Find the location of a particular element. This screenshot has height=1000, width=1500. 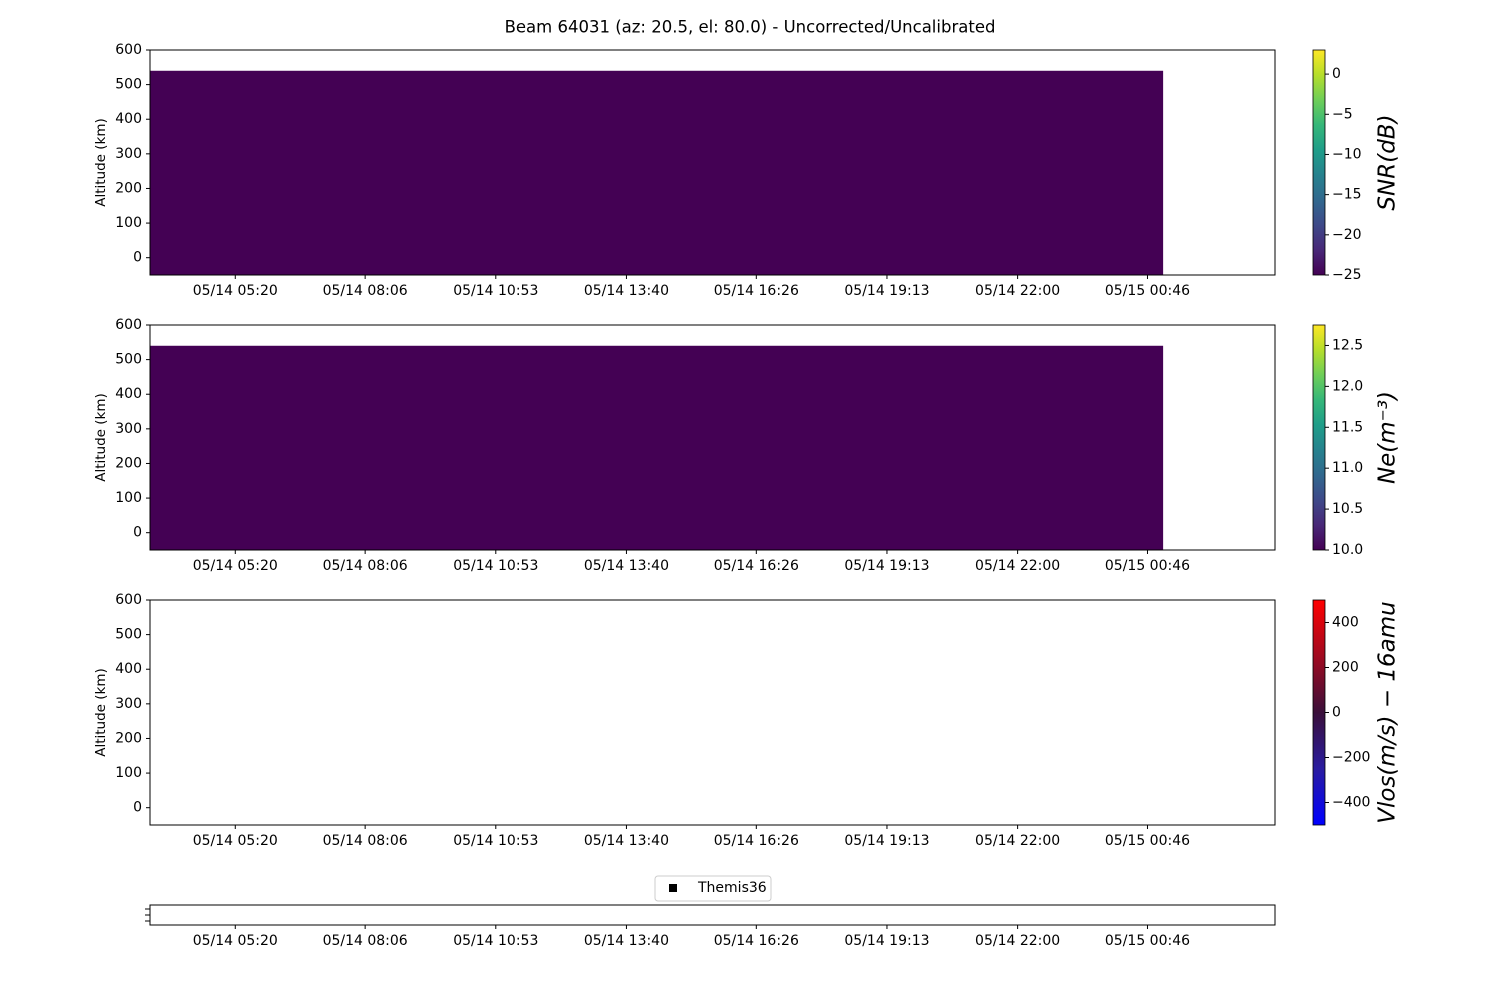

colorbar-tick-label: 12.5 is located at coordinates (1347, 345).